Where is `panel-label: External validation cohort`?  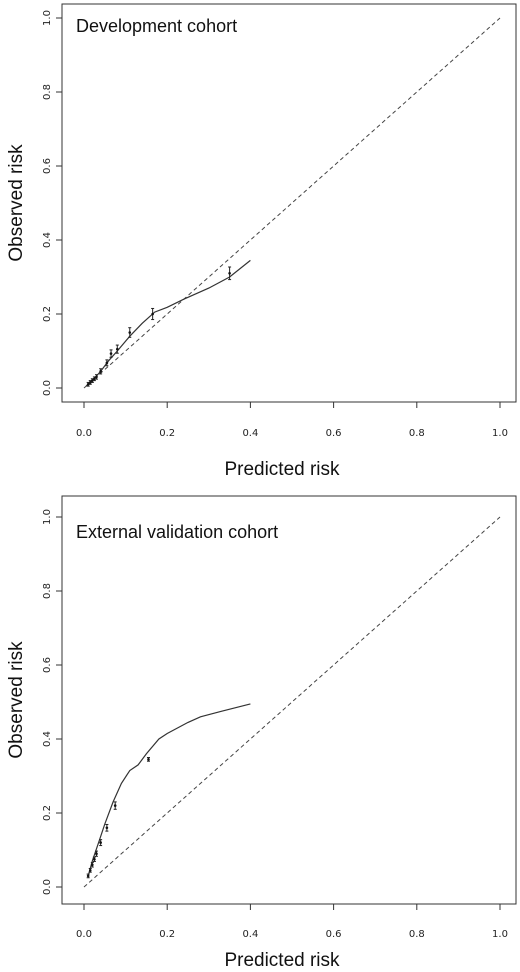
panel-label: External validation cohort is located at coordinates (177, 532).